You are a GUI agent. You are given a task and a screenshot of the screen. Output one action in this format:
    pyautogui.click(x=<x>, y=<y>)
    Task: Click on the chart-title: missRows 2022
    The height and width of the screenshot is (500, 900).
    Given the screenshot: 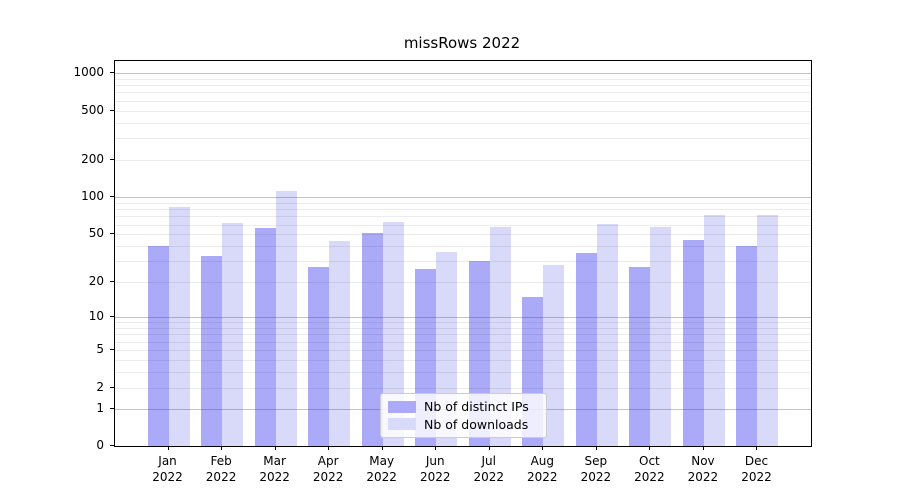 What is the action you would take?
    pyautogui.click(x=462, y=43)
    